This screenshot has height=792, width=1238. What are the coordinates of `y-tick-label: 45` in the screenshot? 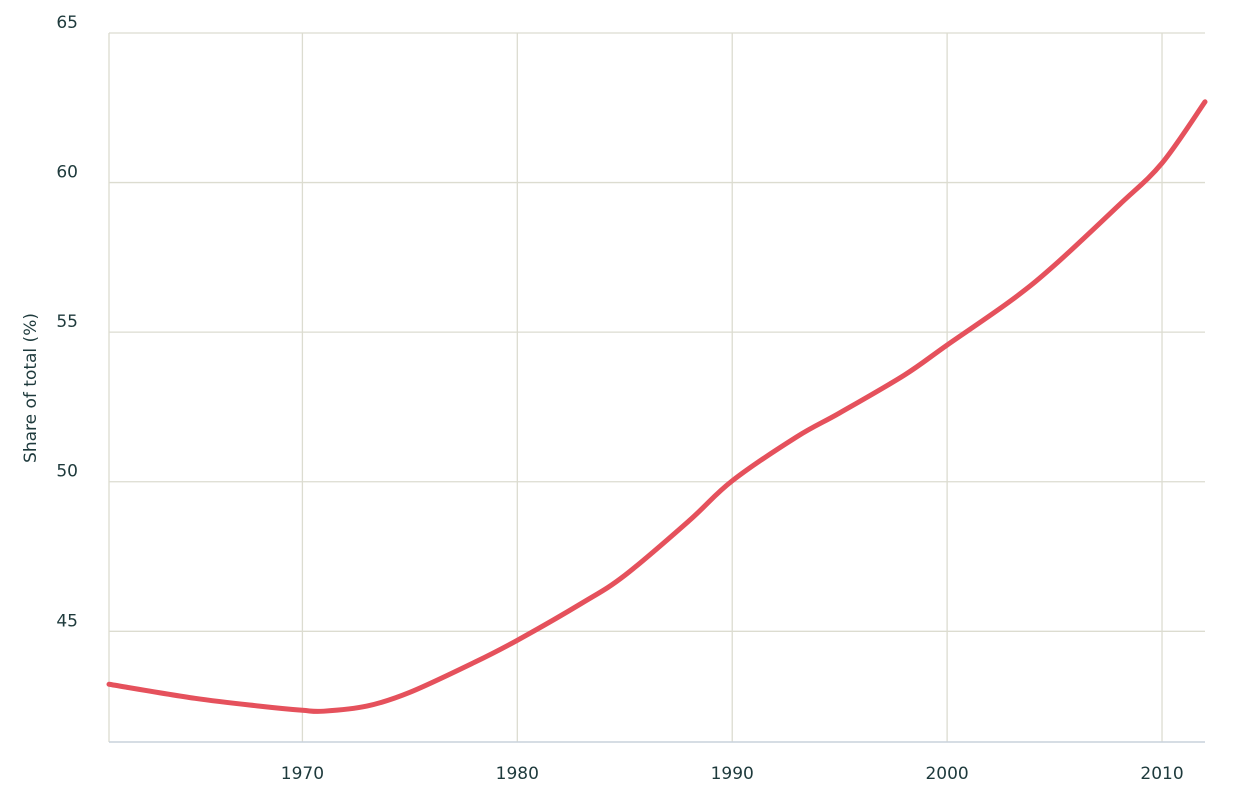 It's located at (67, 621).